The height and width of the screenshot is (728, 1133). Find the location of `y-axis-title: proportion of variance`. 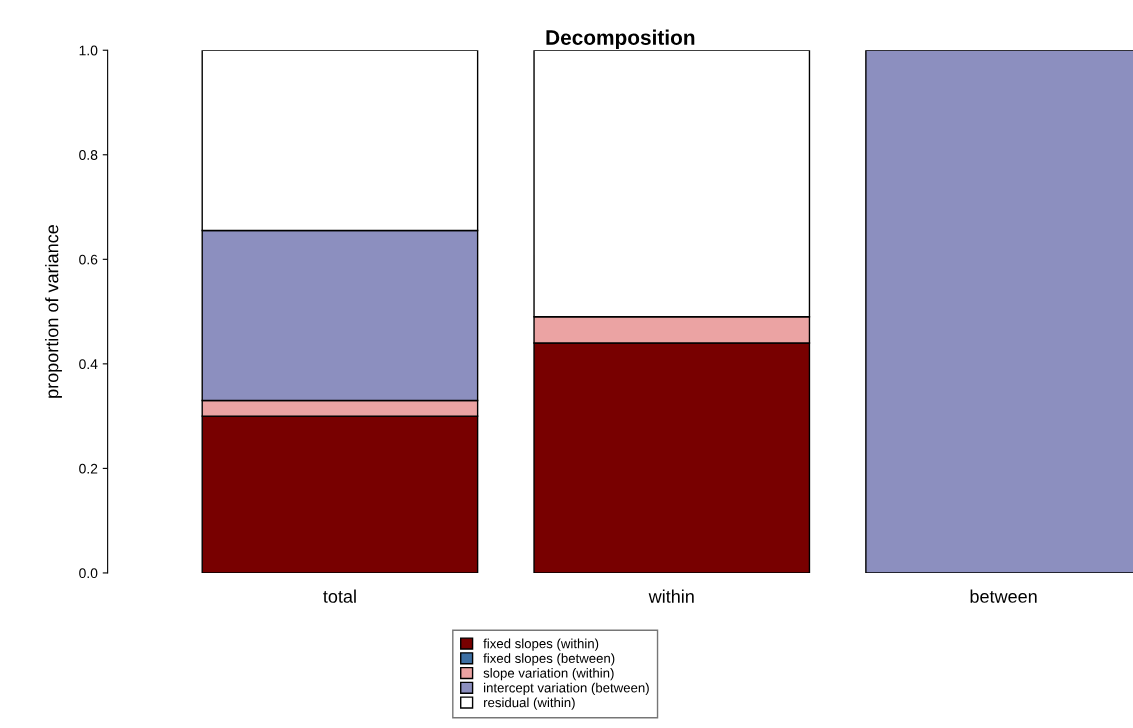

y-axis-title: proportion of variance is located at coordinates (53, 311).